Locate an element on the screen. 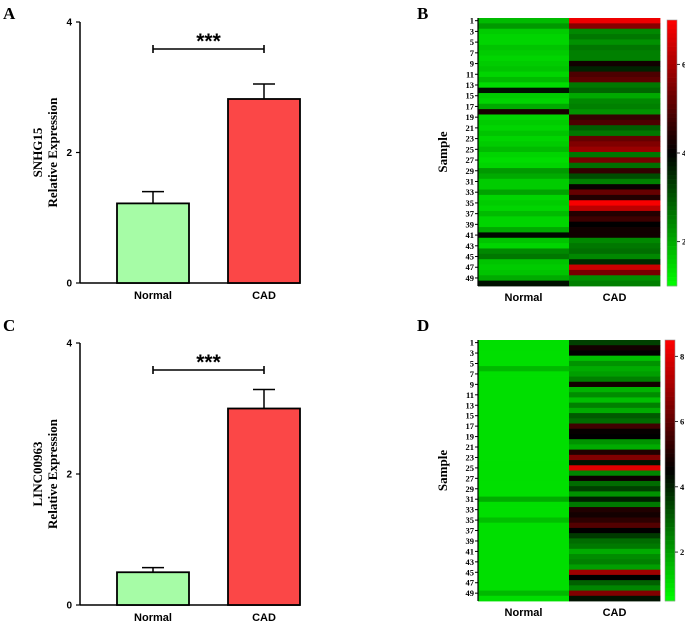 The width and height of the screenshot is (685, 621). colorbar-frame is located at coordinates (670, 470).